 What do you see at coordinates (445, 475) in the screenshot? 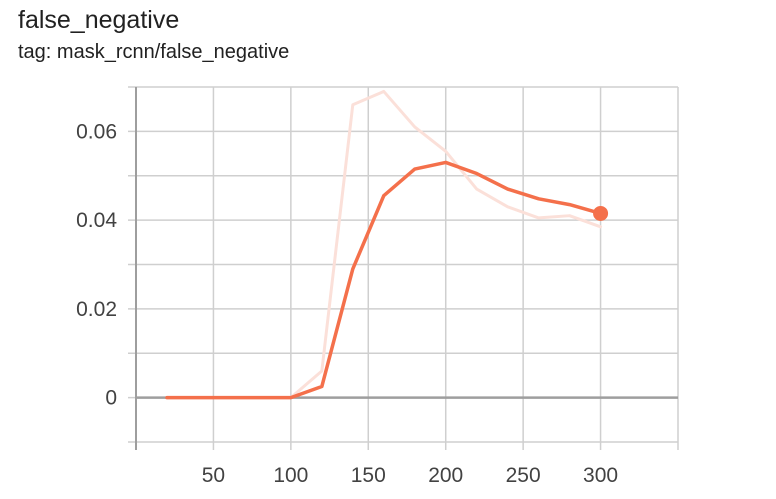
I see `x-tick-label: 200` at bounding box center [445, 475].